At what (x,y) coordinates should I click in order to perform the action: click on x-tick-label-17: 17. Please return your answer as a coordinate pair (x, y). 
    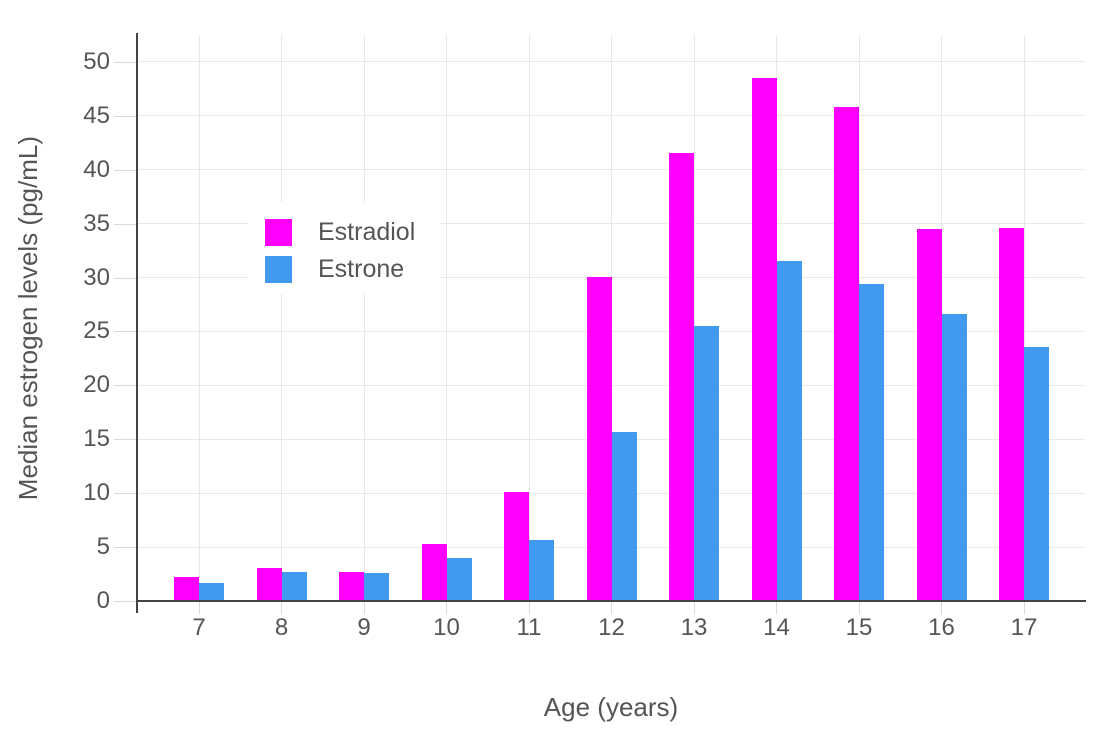
    Looking at the image, I should click on (1024, 627).